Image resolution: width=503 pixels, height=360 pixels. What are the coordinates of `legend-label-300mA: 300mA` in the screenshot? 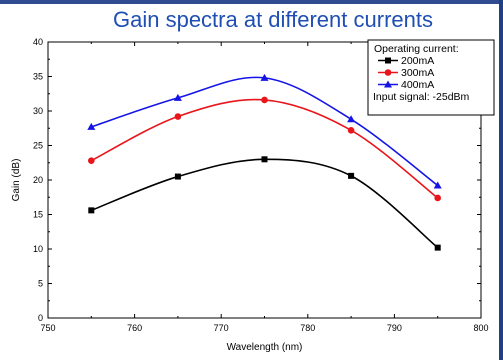 It's located at (417, 73).